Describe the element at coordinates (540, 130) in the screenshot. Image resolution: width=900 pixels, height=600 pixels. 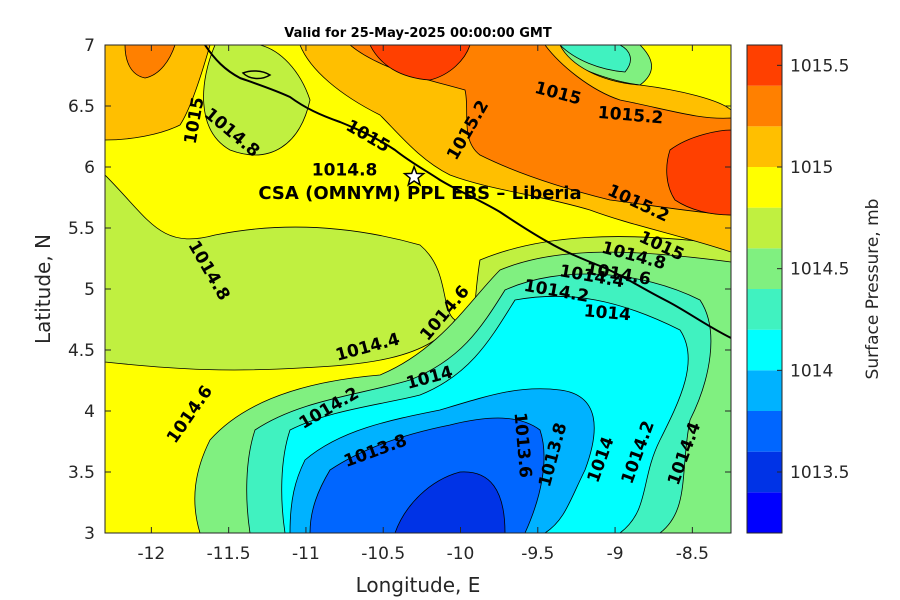
I see `fill-level-1015.2` at that location.